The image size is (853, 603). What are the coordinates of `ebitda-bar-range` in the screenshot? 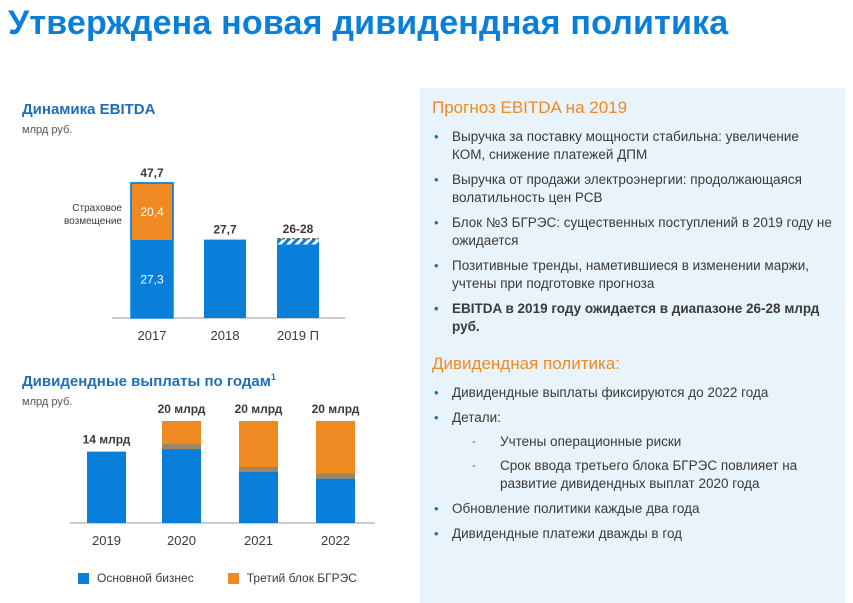 It's located at (298, 241).